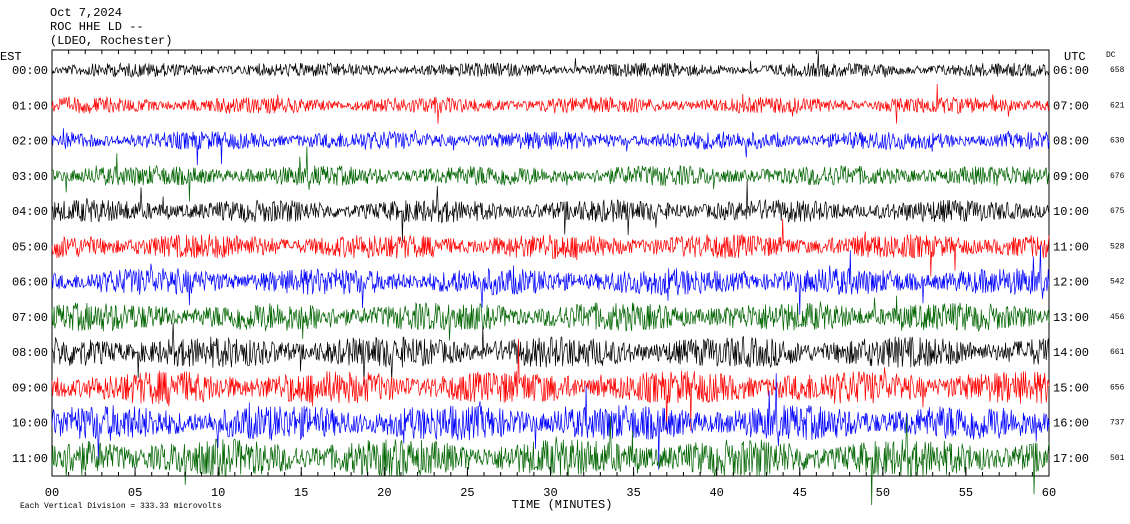  What do you see at coordinates (30, 71) in the screenshot?
I see `local-time-label: 00:00` at bounding box center [30, 71].